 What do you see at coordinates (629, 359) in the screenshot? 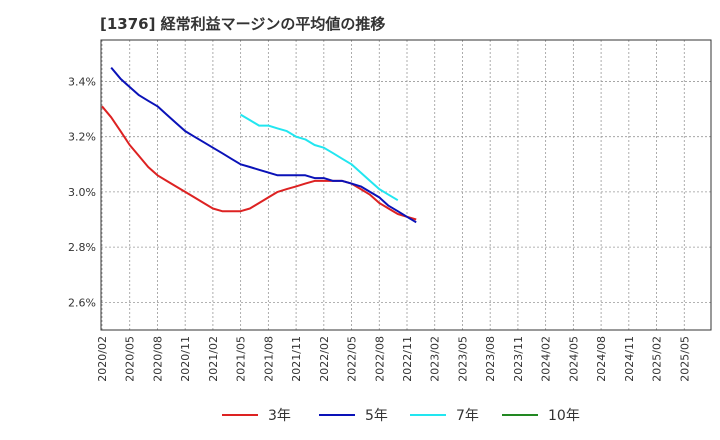
I see `x-tick-label: 2024/11` at bounding box center [629, 359].